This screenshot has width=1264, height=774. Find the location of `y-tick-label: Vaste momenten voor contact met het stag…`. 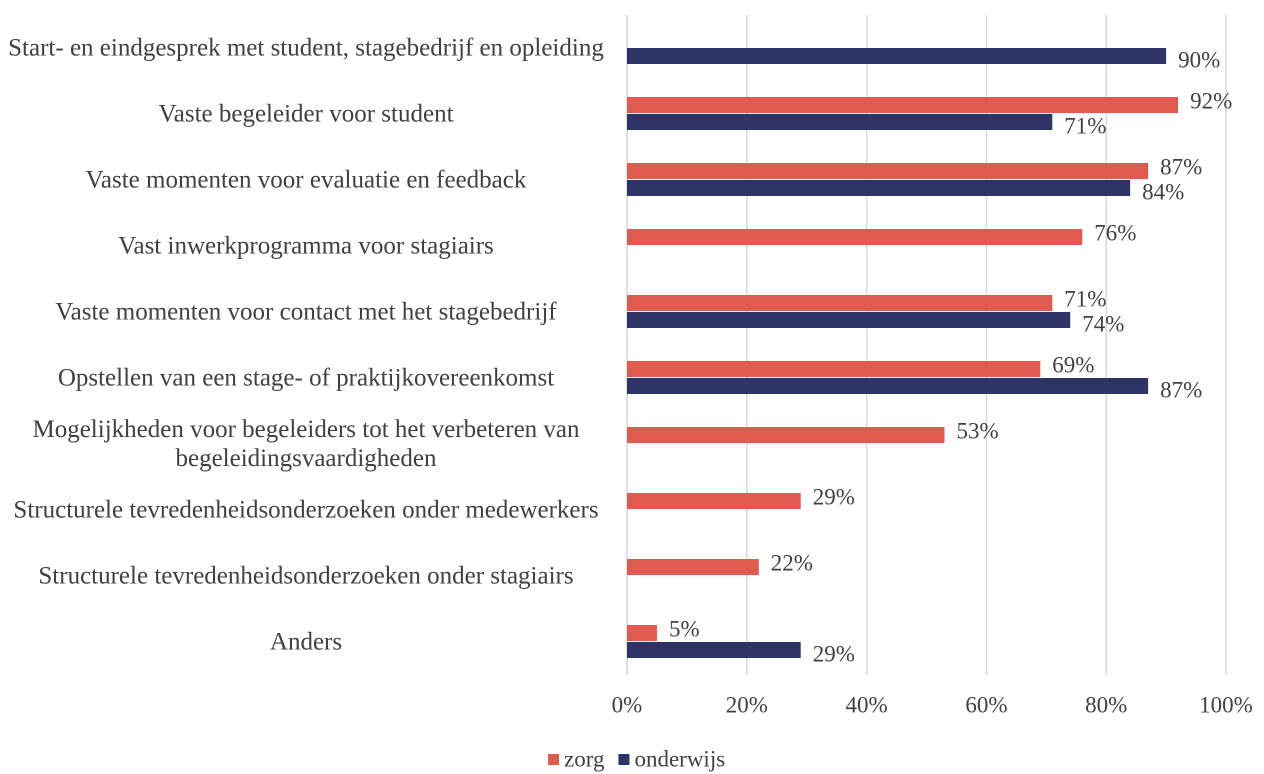

y-tick-label: Vaste momenten voor contact met het stag… is located at coordinates (306, 312).